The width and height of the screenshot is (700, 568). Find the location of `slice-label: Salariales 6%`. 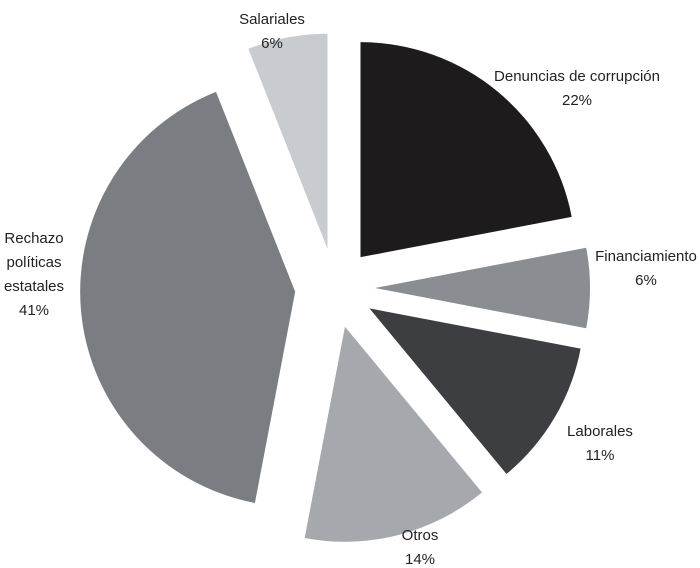

slice-label: Salariales 6% is located at coordinates (272, 31).